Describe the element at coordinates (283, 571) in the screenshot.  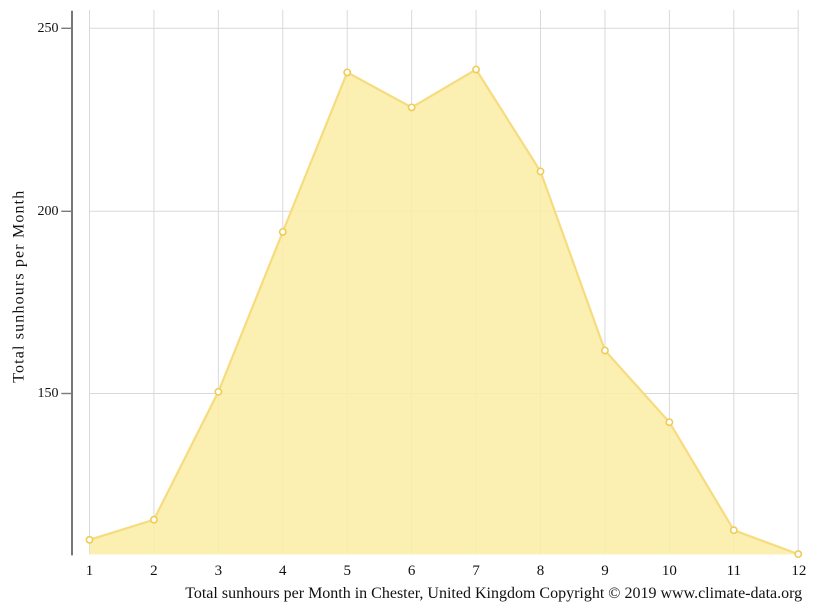
I see `svg-text: 4` at that location.